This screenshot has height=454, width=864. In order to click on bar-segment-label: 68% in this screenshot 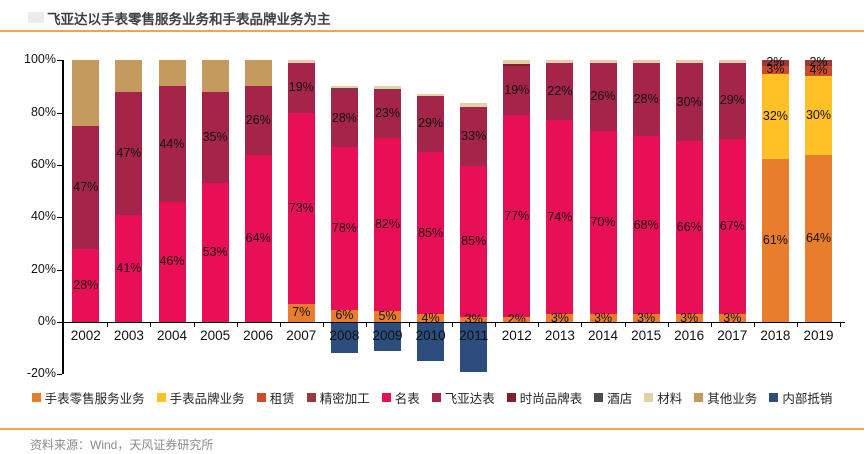, I will do `click(646, 224)`.